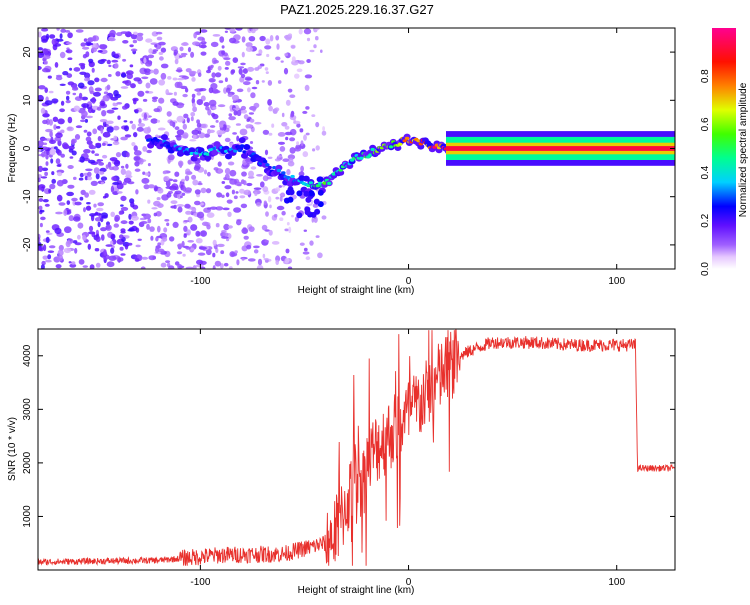 Image resolution: width=750 pixels, height=605 pixels. I want to click on x-tick-label: 100, so click(616, 582).